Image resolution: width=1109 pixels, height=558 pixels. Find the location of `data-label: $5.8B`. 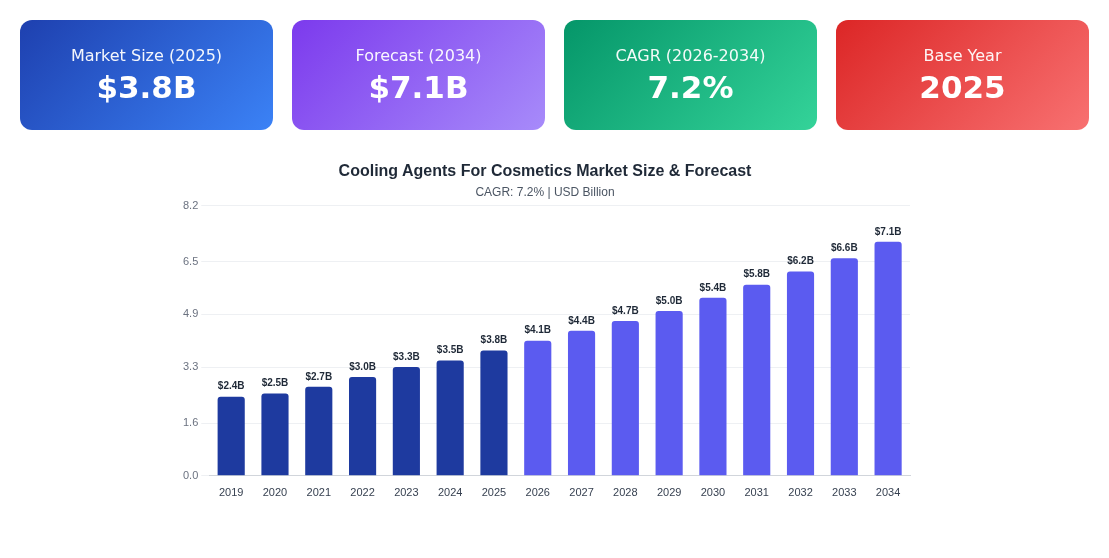

data-label: $5.8B is located at coordinates (757, 274).